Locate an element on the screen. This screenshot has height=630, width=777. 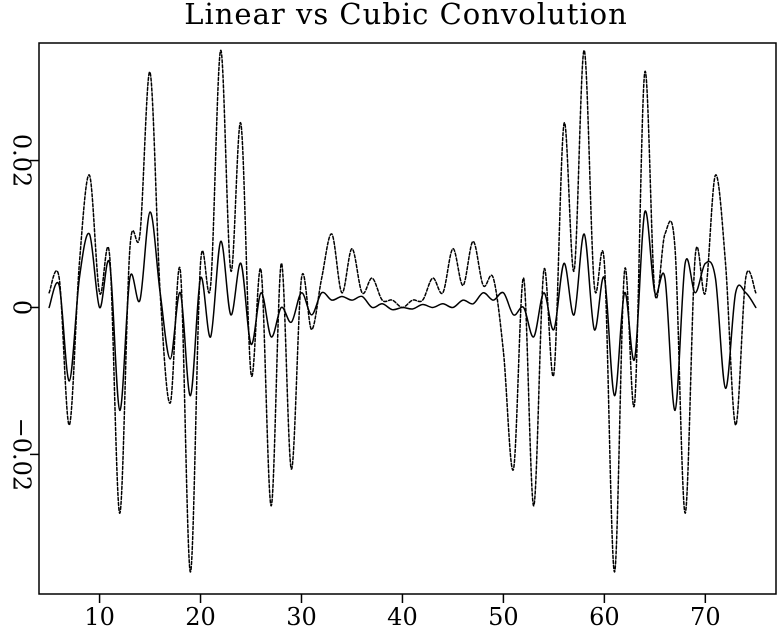
x-tick-label: 70 is located at coordinates (705, 616).